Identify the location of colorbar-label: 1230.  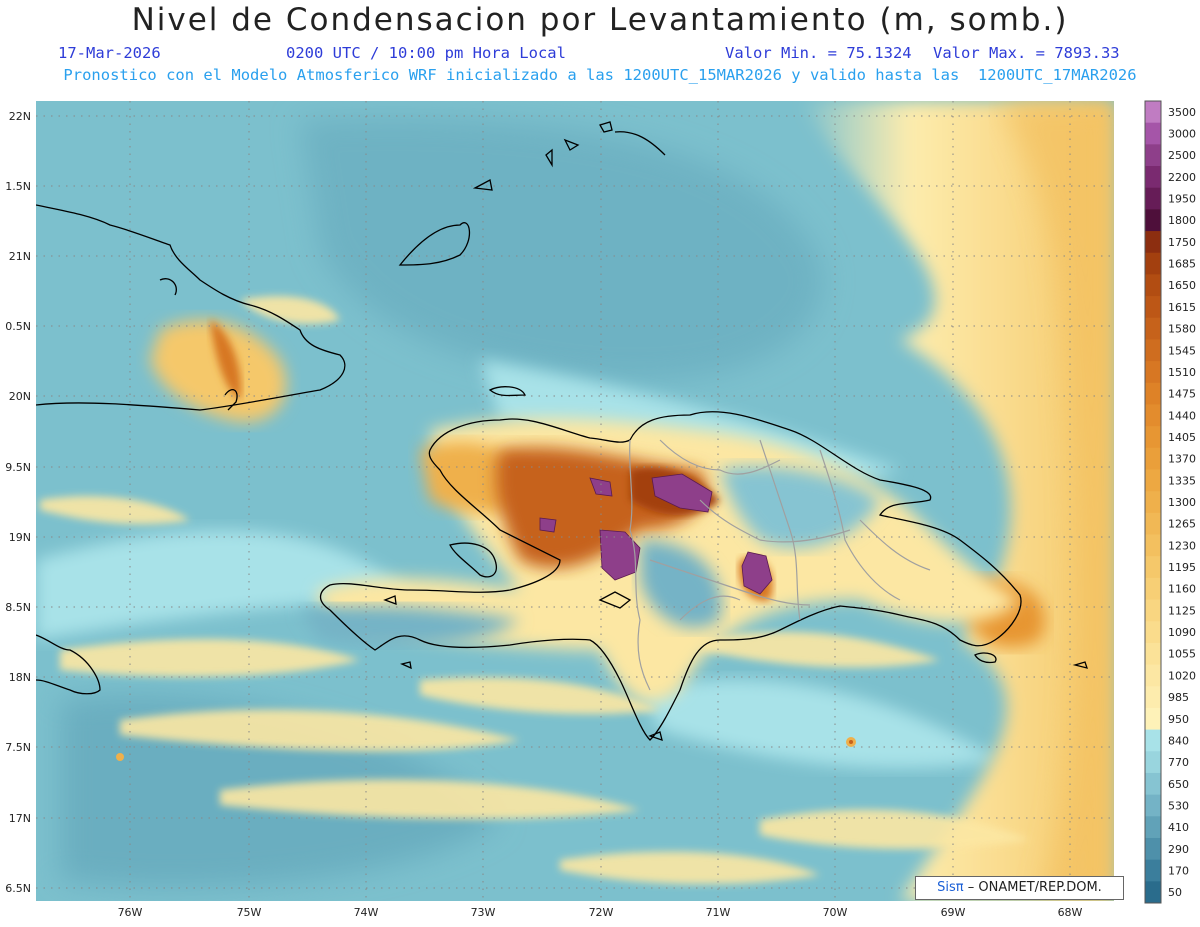
(1182, 545).